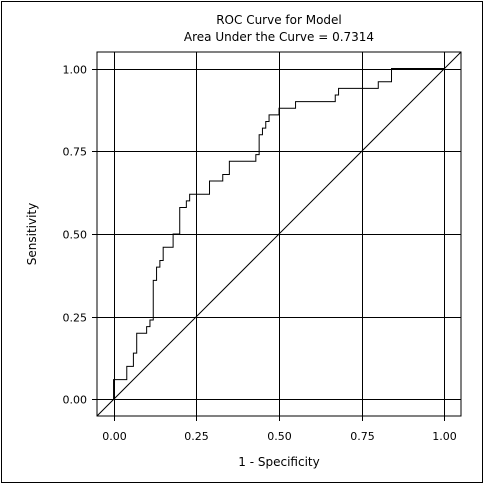 This screenshot has height=484, width=484. Describe the element at coordinates (75, 318) in the screenshot. I see `y-tick-label: 0.25` at that location.